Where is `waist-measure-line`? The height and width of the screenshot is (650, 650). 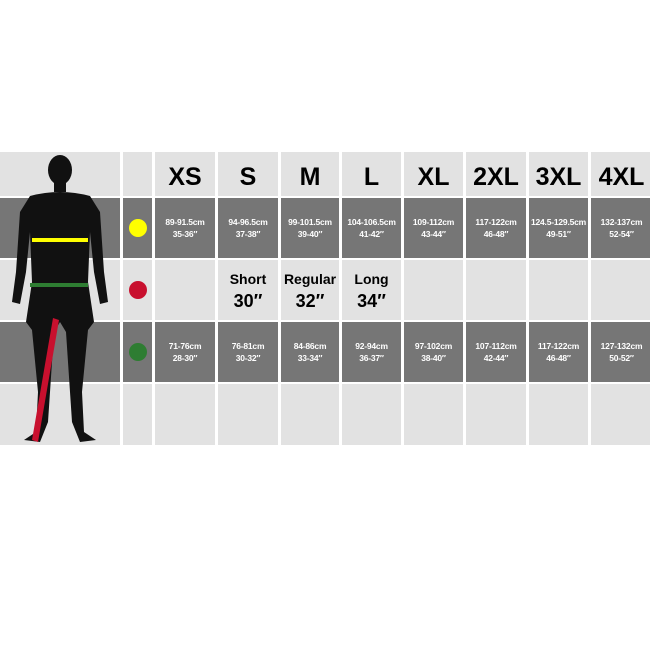 waist-measure-line is located at coordinates (59, 285).